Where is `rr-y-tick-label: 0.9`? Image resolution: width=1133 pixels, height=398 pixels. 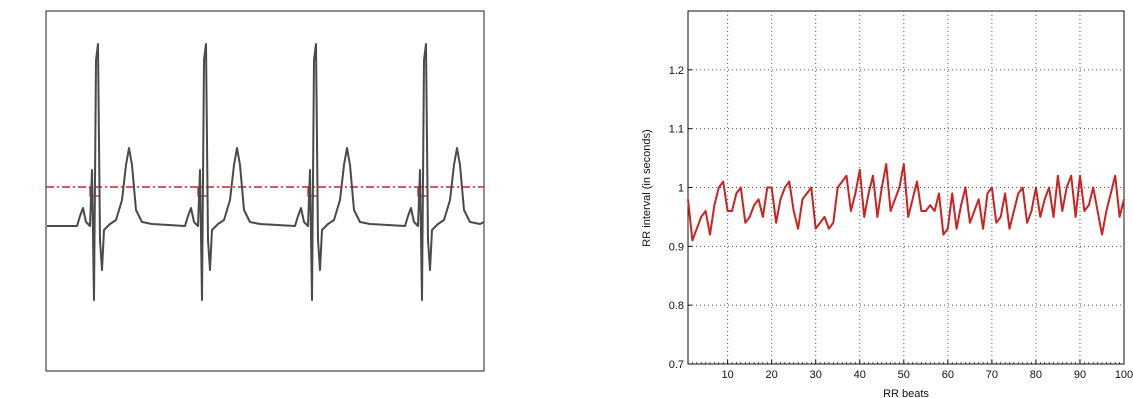
rr-y-tick-label: 0.9 is located at coordinates (676, 247).